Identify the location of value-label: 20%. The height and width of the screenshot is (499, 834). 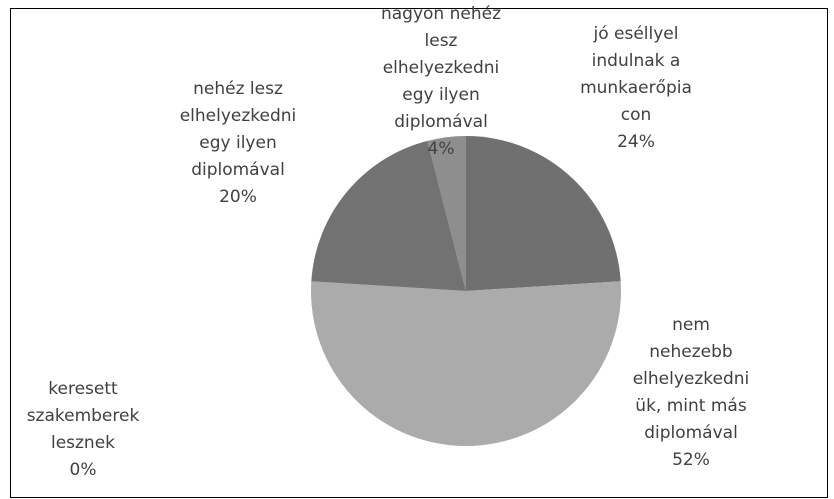
(238, 197).